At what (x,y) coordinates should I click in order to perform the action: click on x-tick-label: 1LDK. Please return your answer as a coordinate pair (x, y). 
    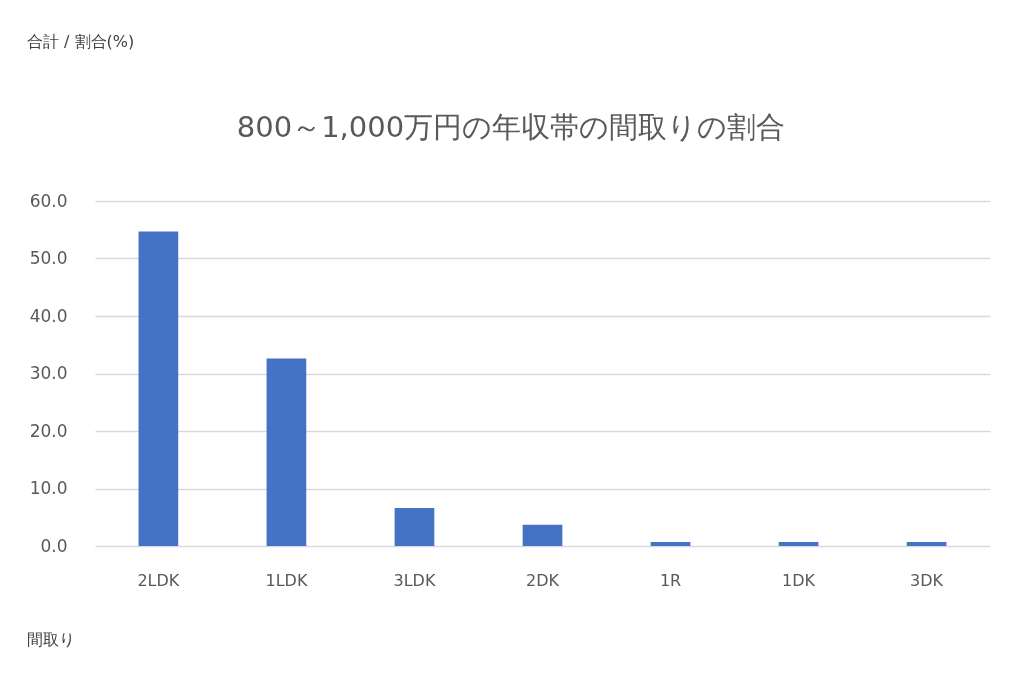
    Looking at the image, I should click on (286, 580).